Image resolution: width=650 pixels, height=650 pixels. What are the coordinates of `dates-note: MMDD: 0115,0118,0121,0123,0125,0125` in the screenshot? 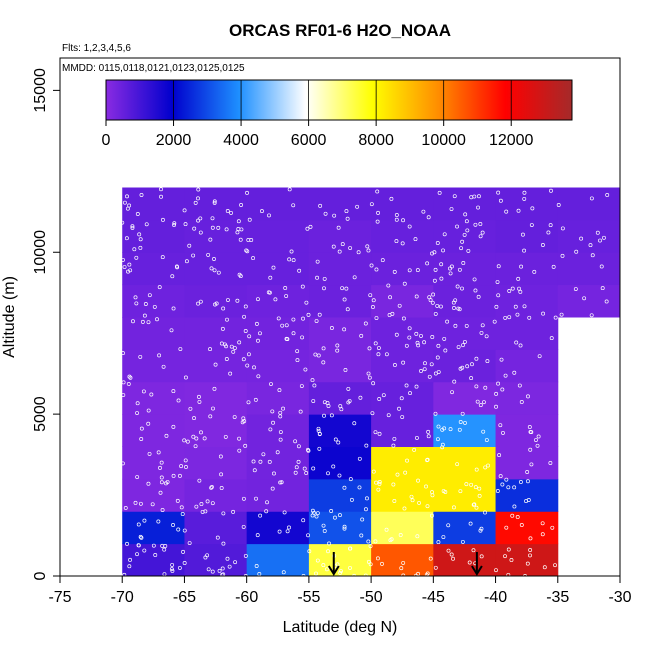 It's located at (153, 68).